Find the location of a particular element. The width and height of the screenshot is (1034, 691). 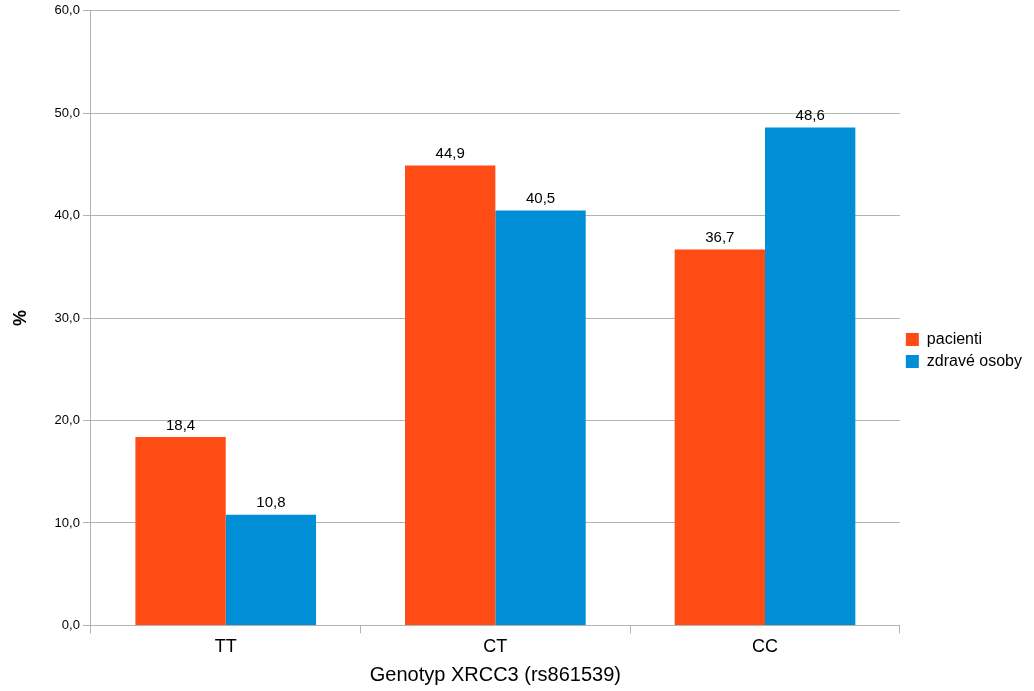

data-label: 18,4 is located at coordinates (180, 424).